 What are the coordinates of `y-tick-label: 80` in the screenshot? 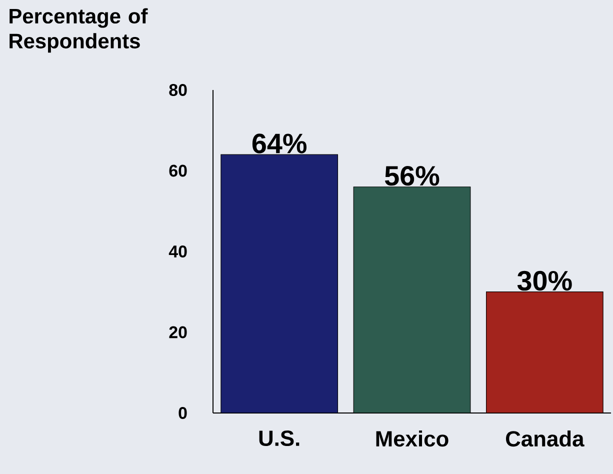 It's located at (178, 90).